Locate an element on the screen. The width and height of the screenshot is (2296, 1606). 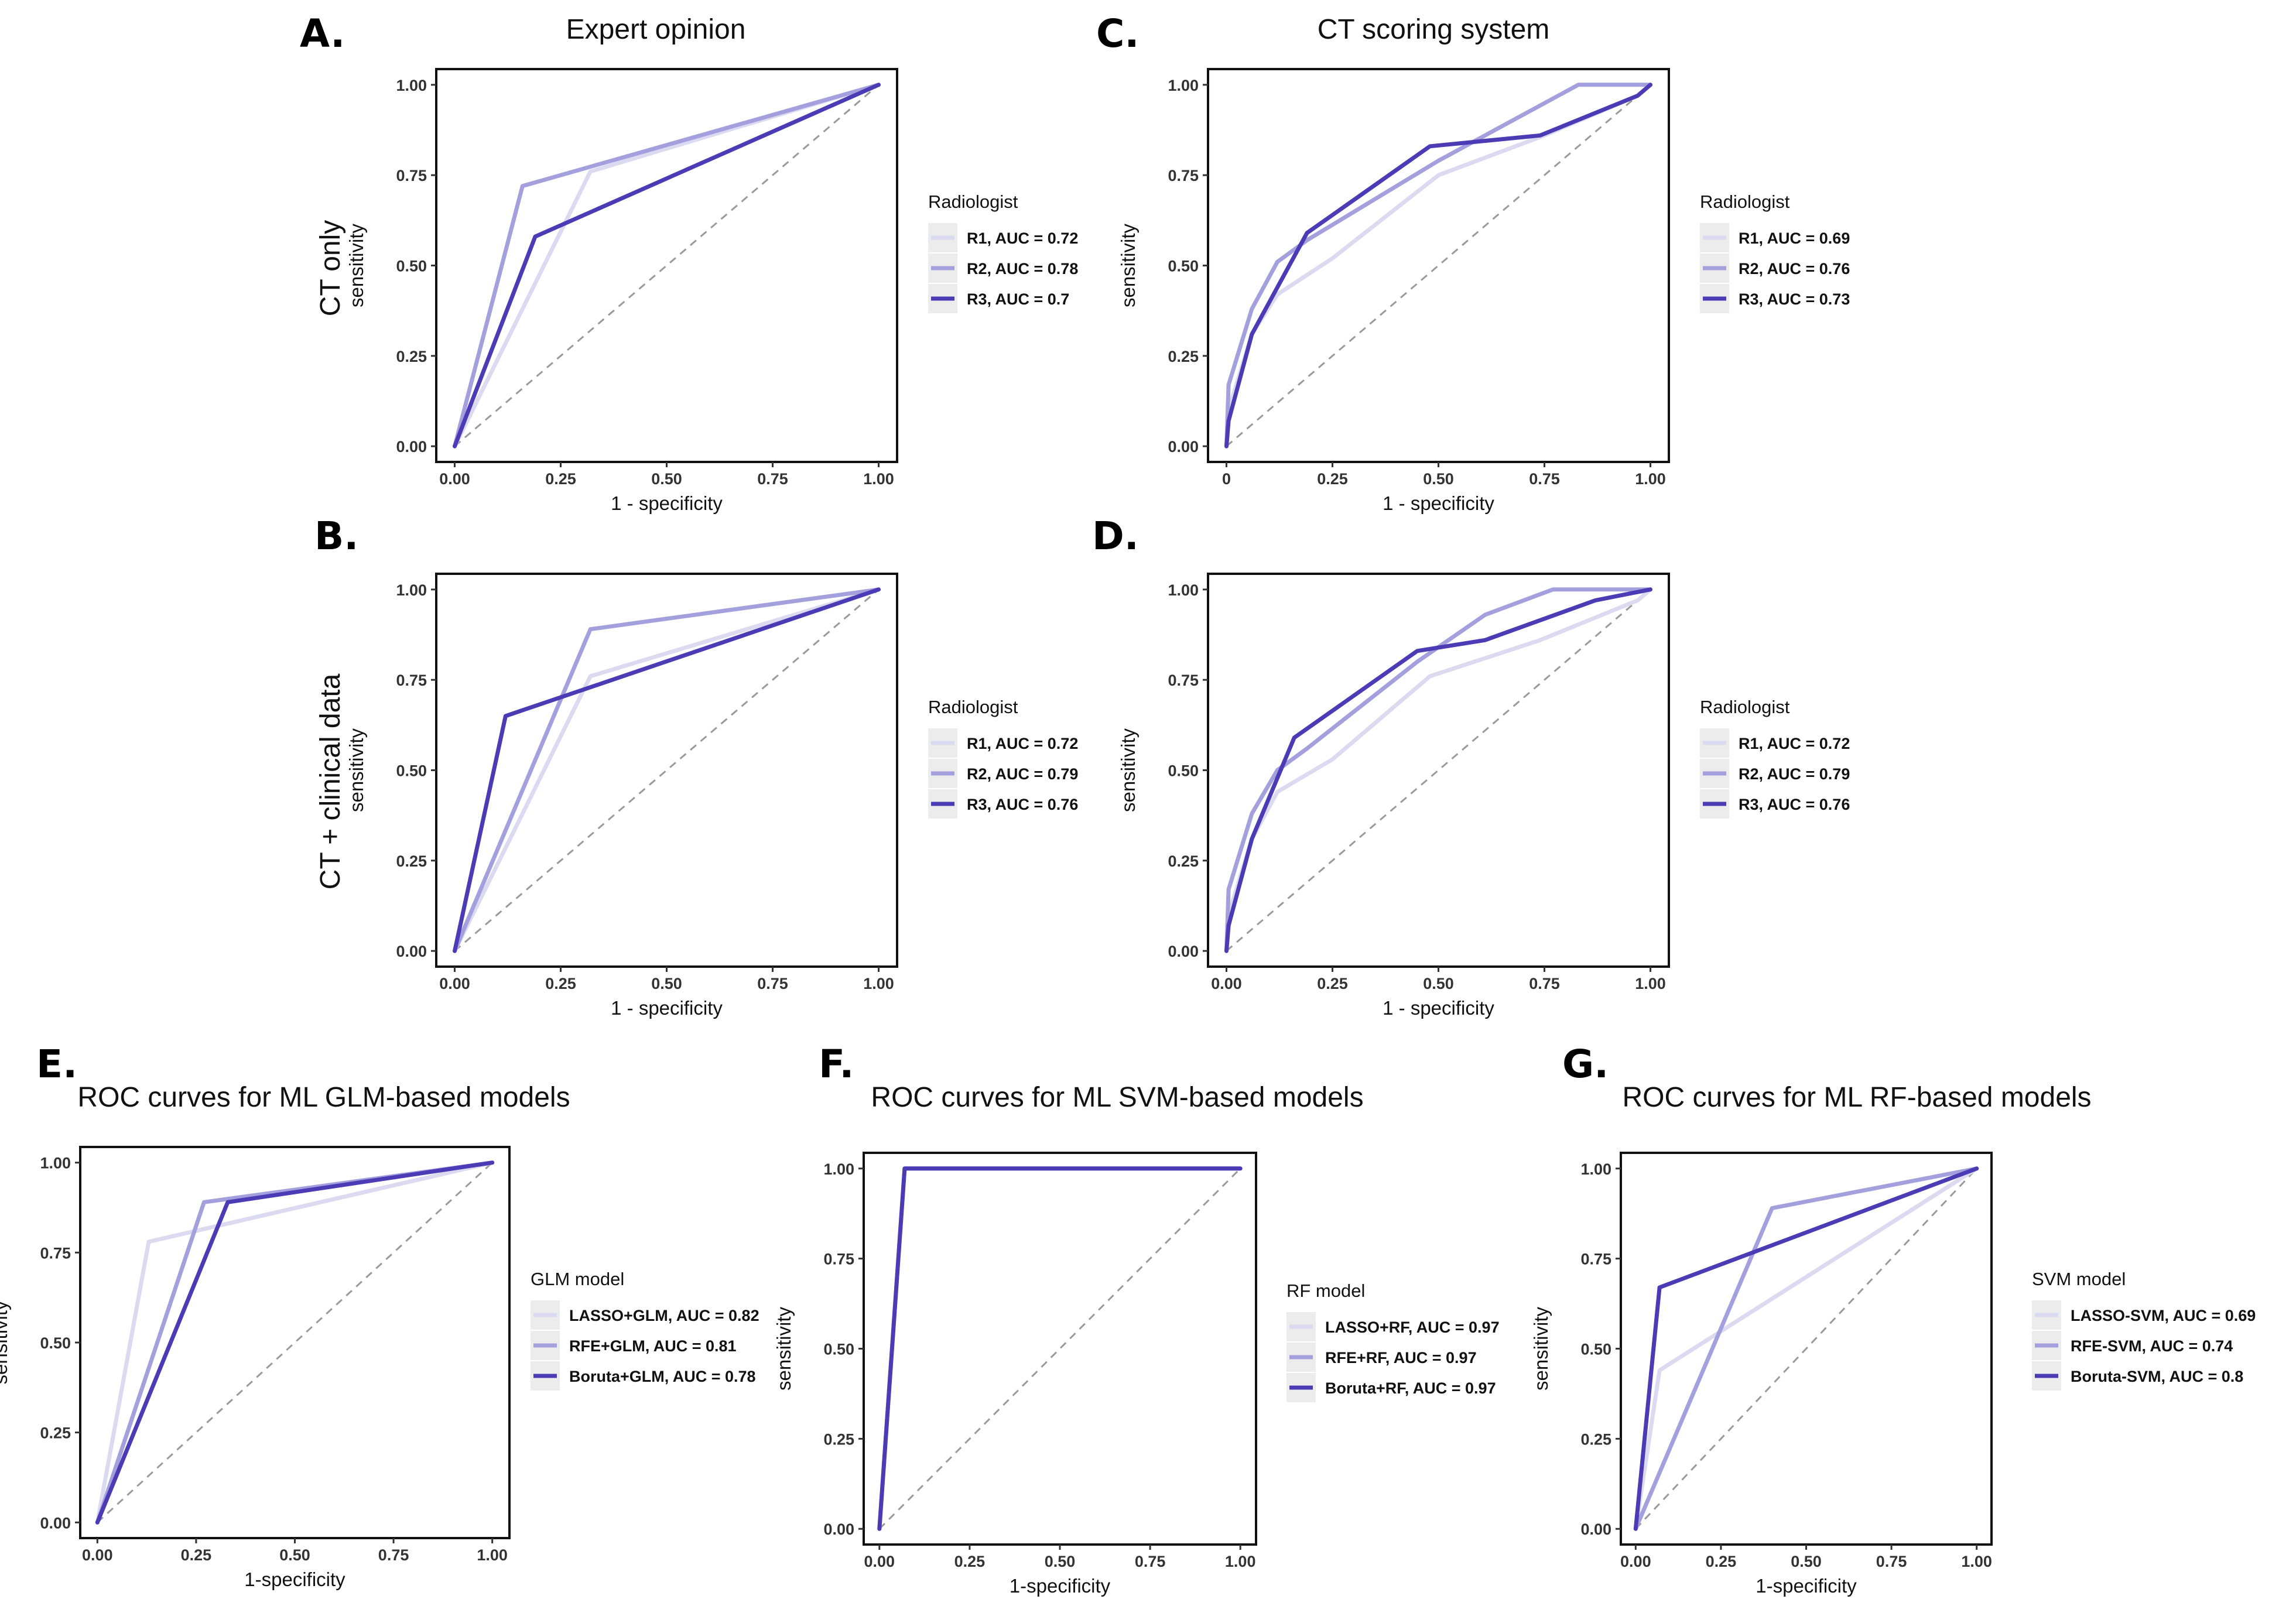
panel-g-letter: G. is located at coordinates (1586, 1064).